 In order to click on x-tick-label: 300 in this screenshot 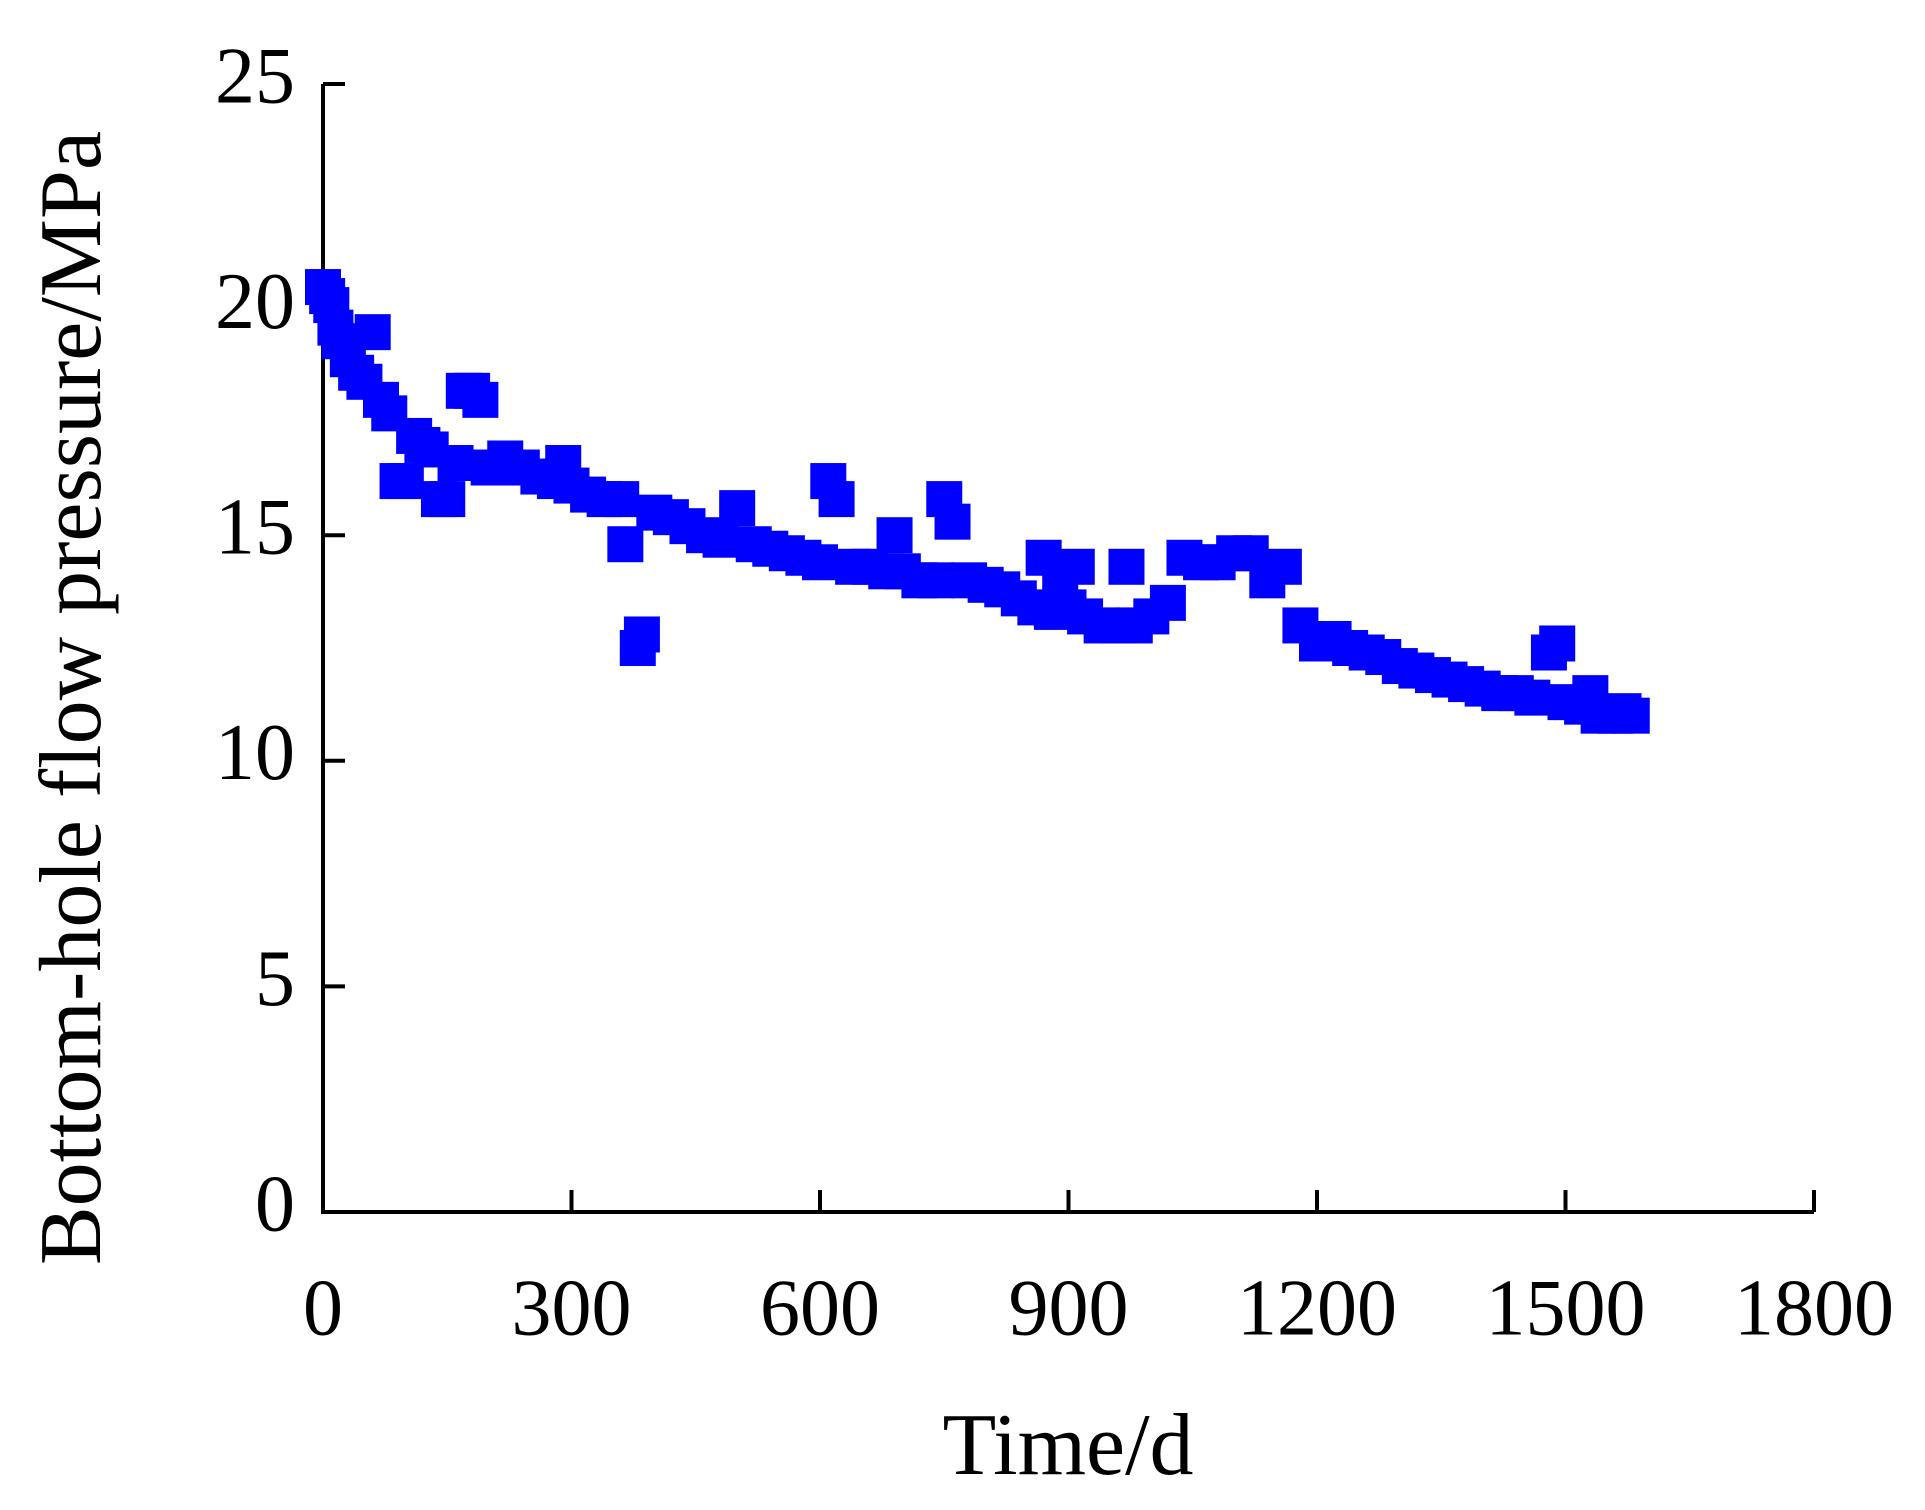, I will do `click(572, 1308)`.